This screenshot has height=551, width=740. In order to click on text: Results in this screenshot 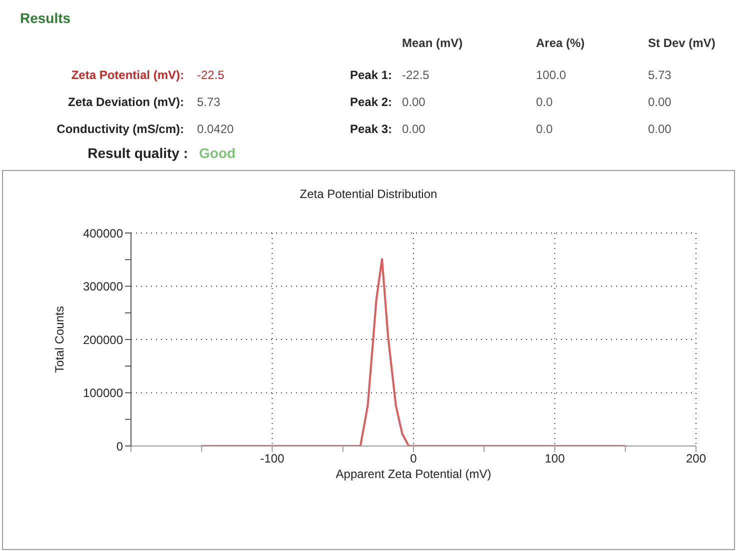, I will do `click(45, 18)`.